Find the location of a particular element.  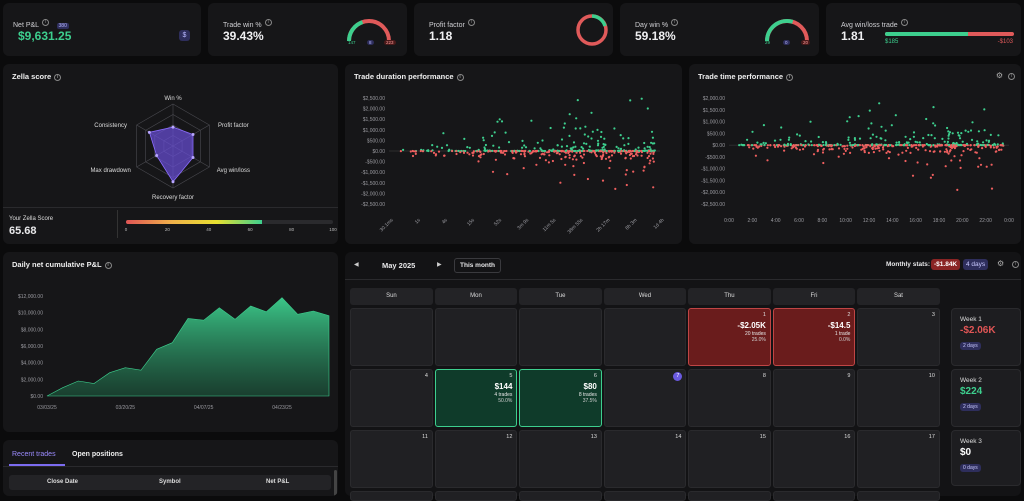

this-month-button: This month is located at coordinates (478, 265).